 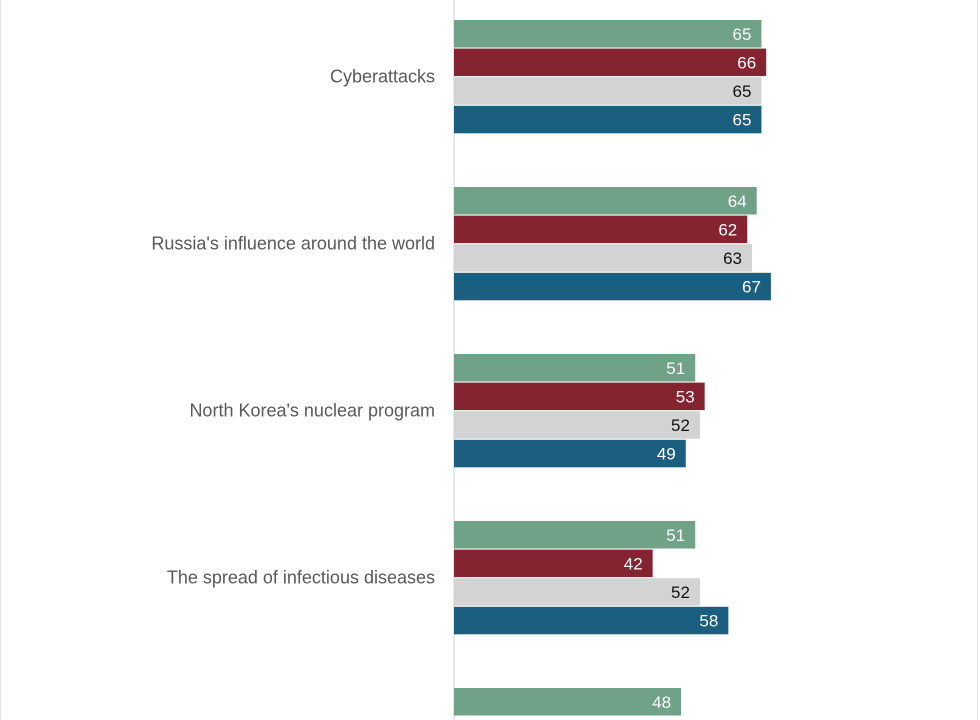 What do you see at coordinates (751, 287) in the screenshot?
I see `bar-value-label: 67` at bounding box center [751, 287].